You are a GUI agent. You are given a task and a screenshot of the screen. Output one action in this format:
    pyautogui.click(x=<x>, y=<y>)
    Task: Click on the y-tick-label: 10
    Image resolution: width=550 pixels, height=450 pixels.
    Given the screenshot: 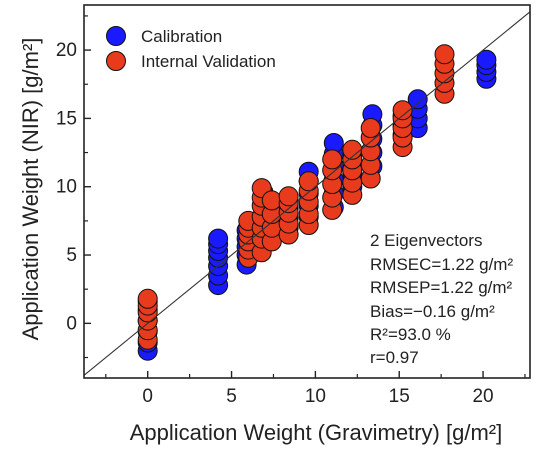 What is the action you would take?
    pyautogui.click(x=66, y=187)
    